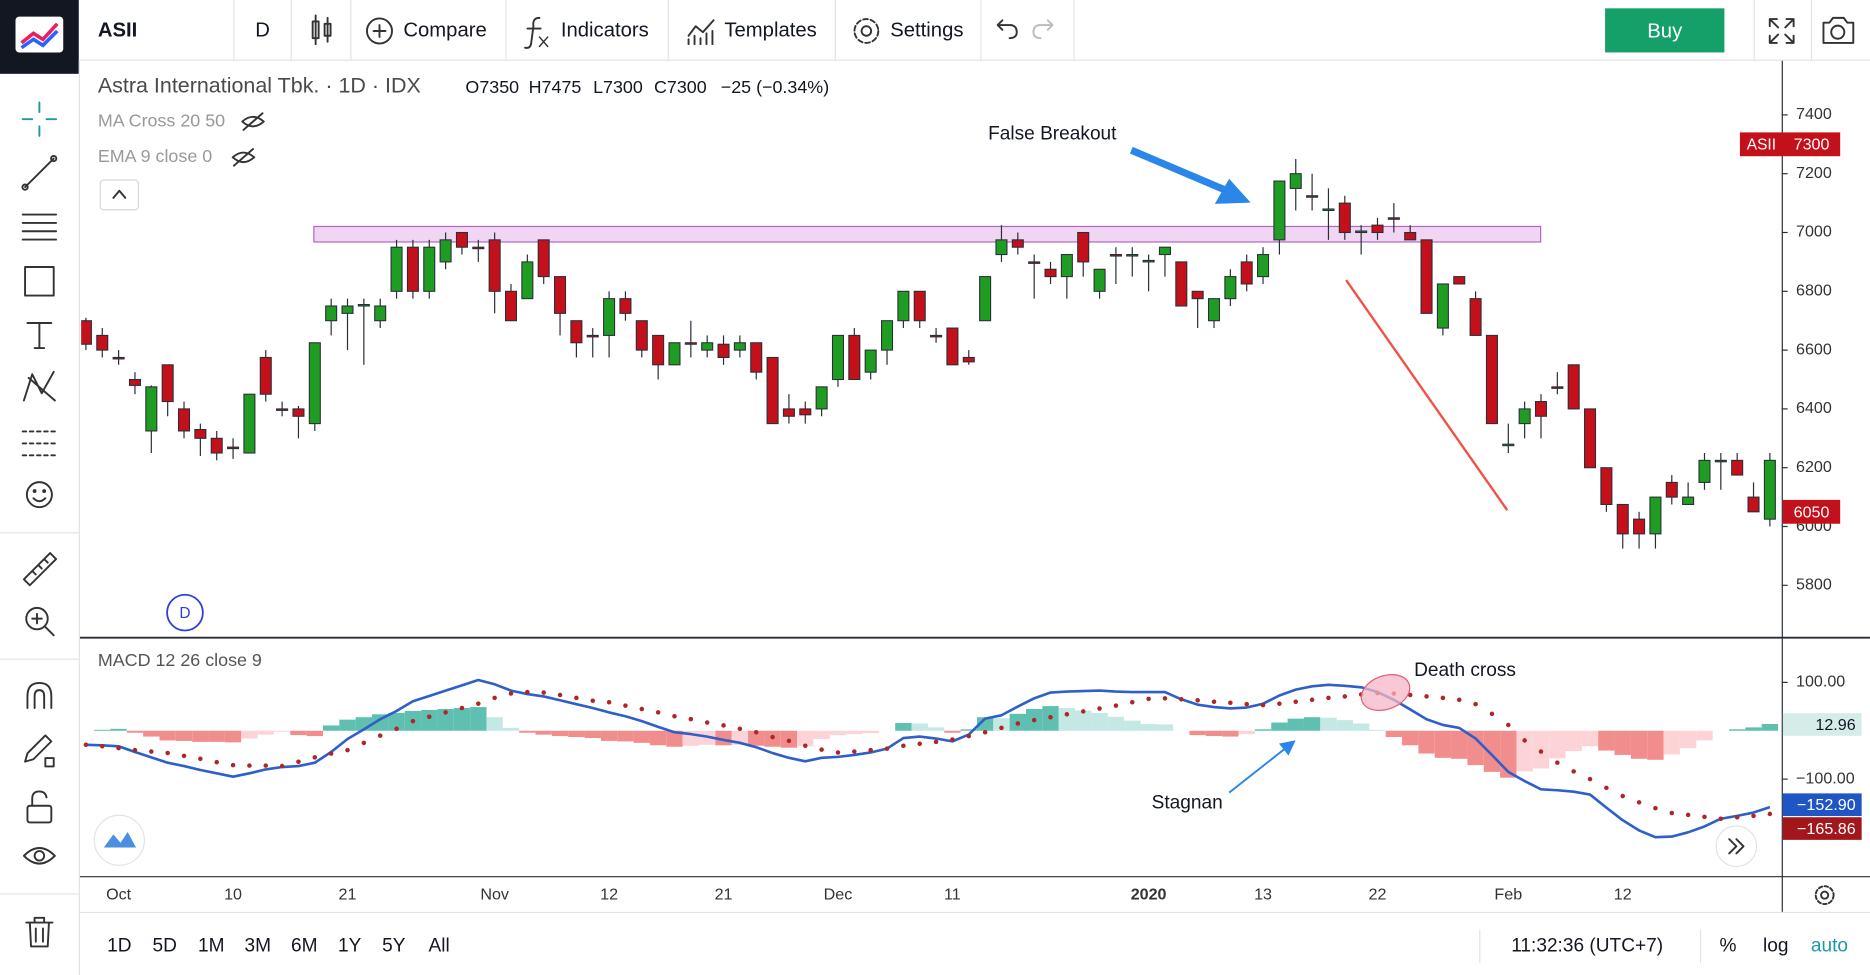 The image size is (1870, 975). What do you see at coordinates (40, 569) in the screenshot?
I see `measure-tool` at bounding box center [40, 569].